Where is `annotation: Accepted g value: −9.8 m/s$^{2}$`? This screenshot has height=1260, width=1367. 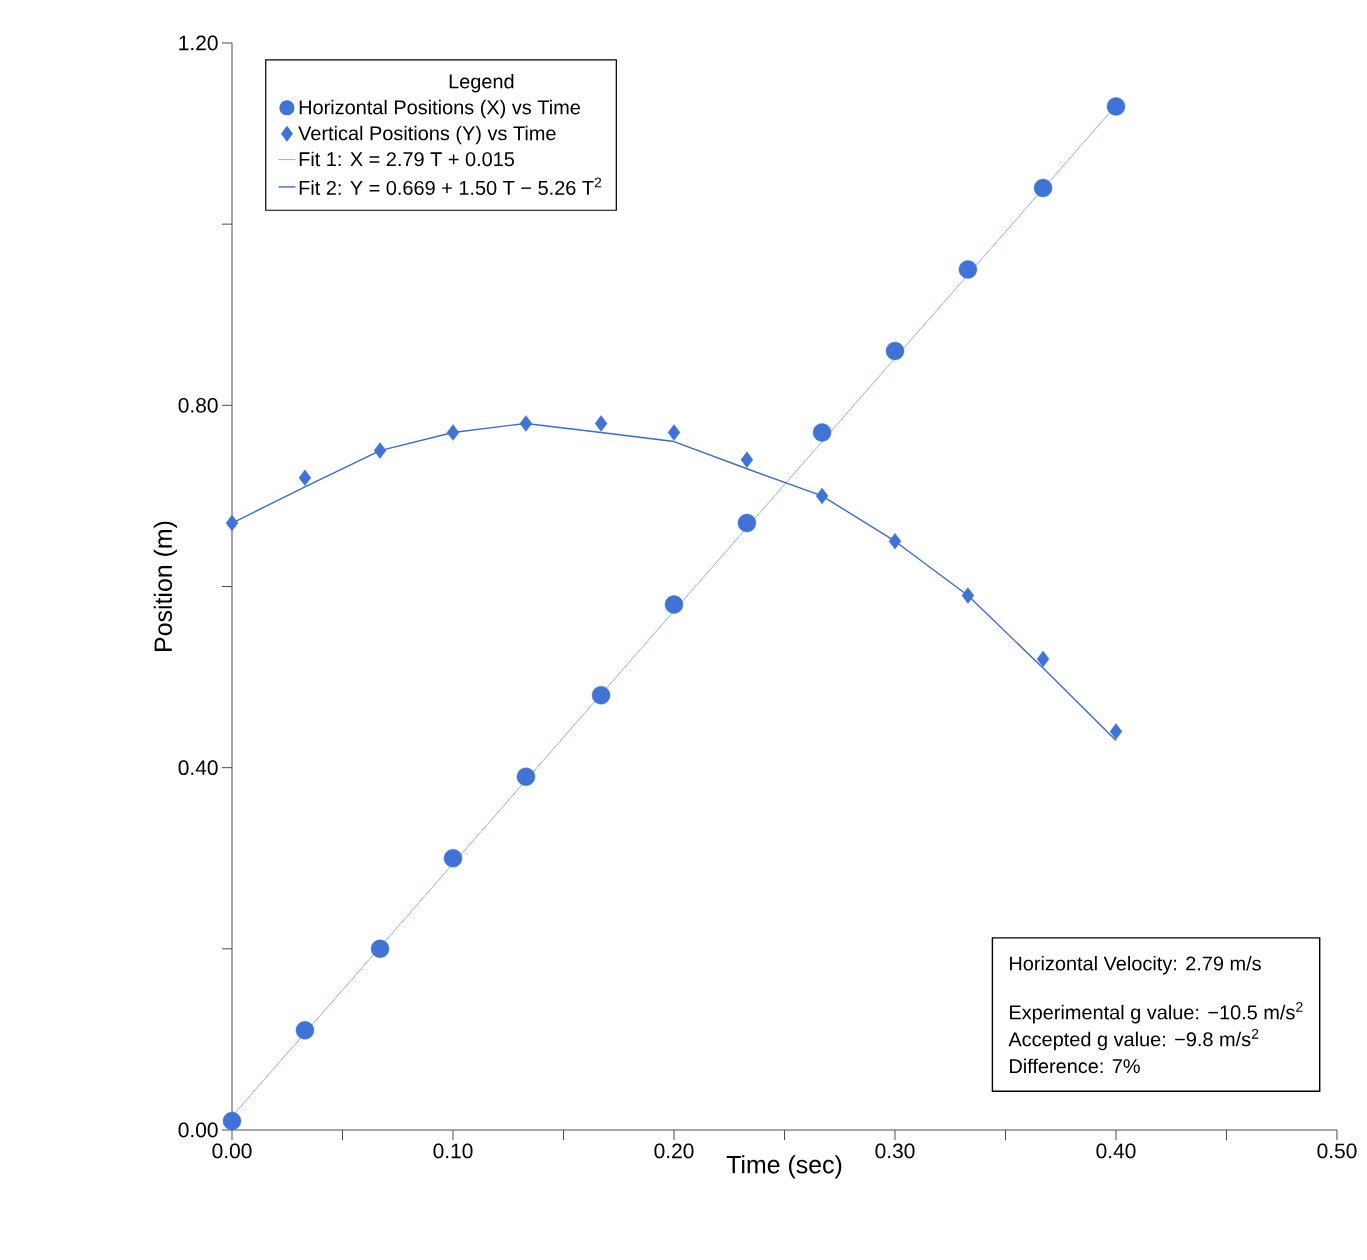
annotation: Accepted g value: −9.8 m/s$^{2}$ is located at coordinates (1133, 1039).